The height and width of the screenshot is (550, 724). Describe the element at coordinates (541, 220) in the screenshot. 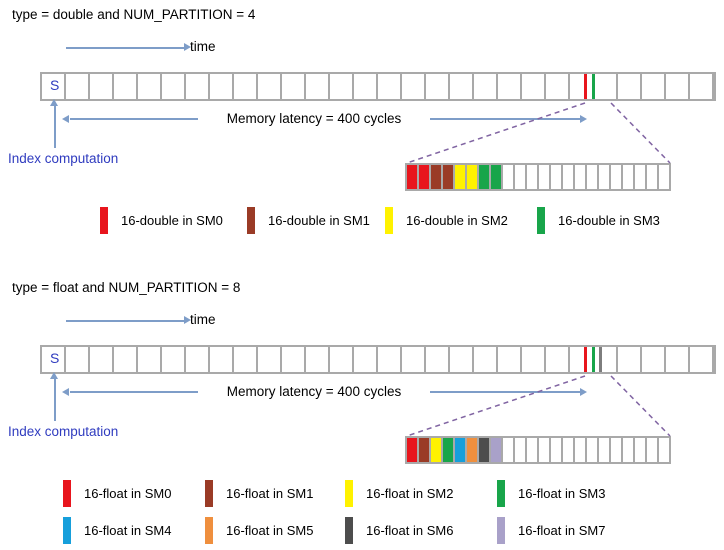

I see `legend-swatch-sm3` at that location.